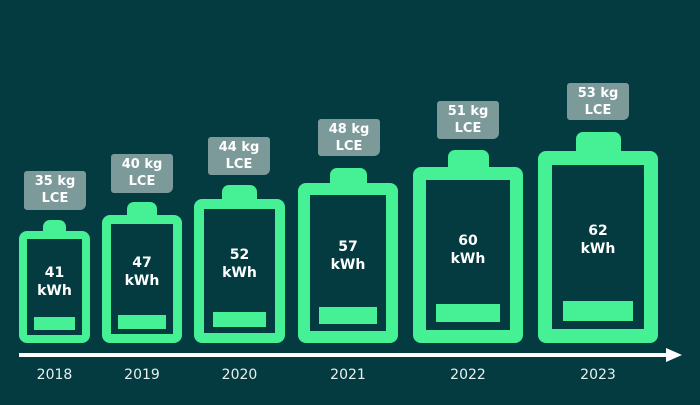 This screenshot has width=700, height=405. I want to click on x-axis-label-2022: 2022, so click(468, 375).